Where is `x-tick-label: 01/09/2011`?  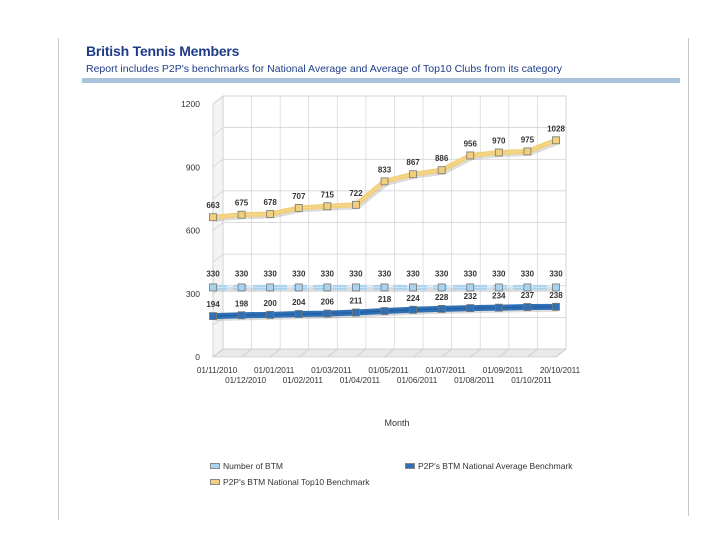 x-tick-label: 01/09/2011 is located at coordinates (503, 370).